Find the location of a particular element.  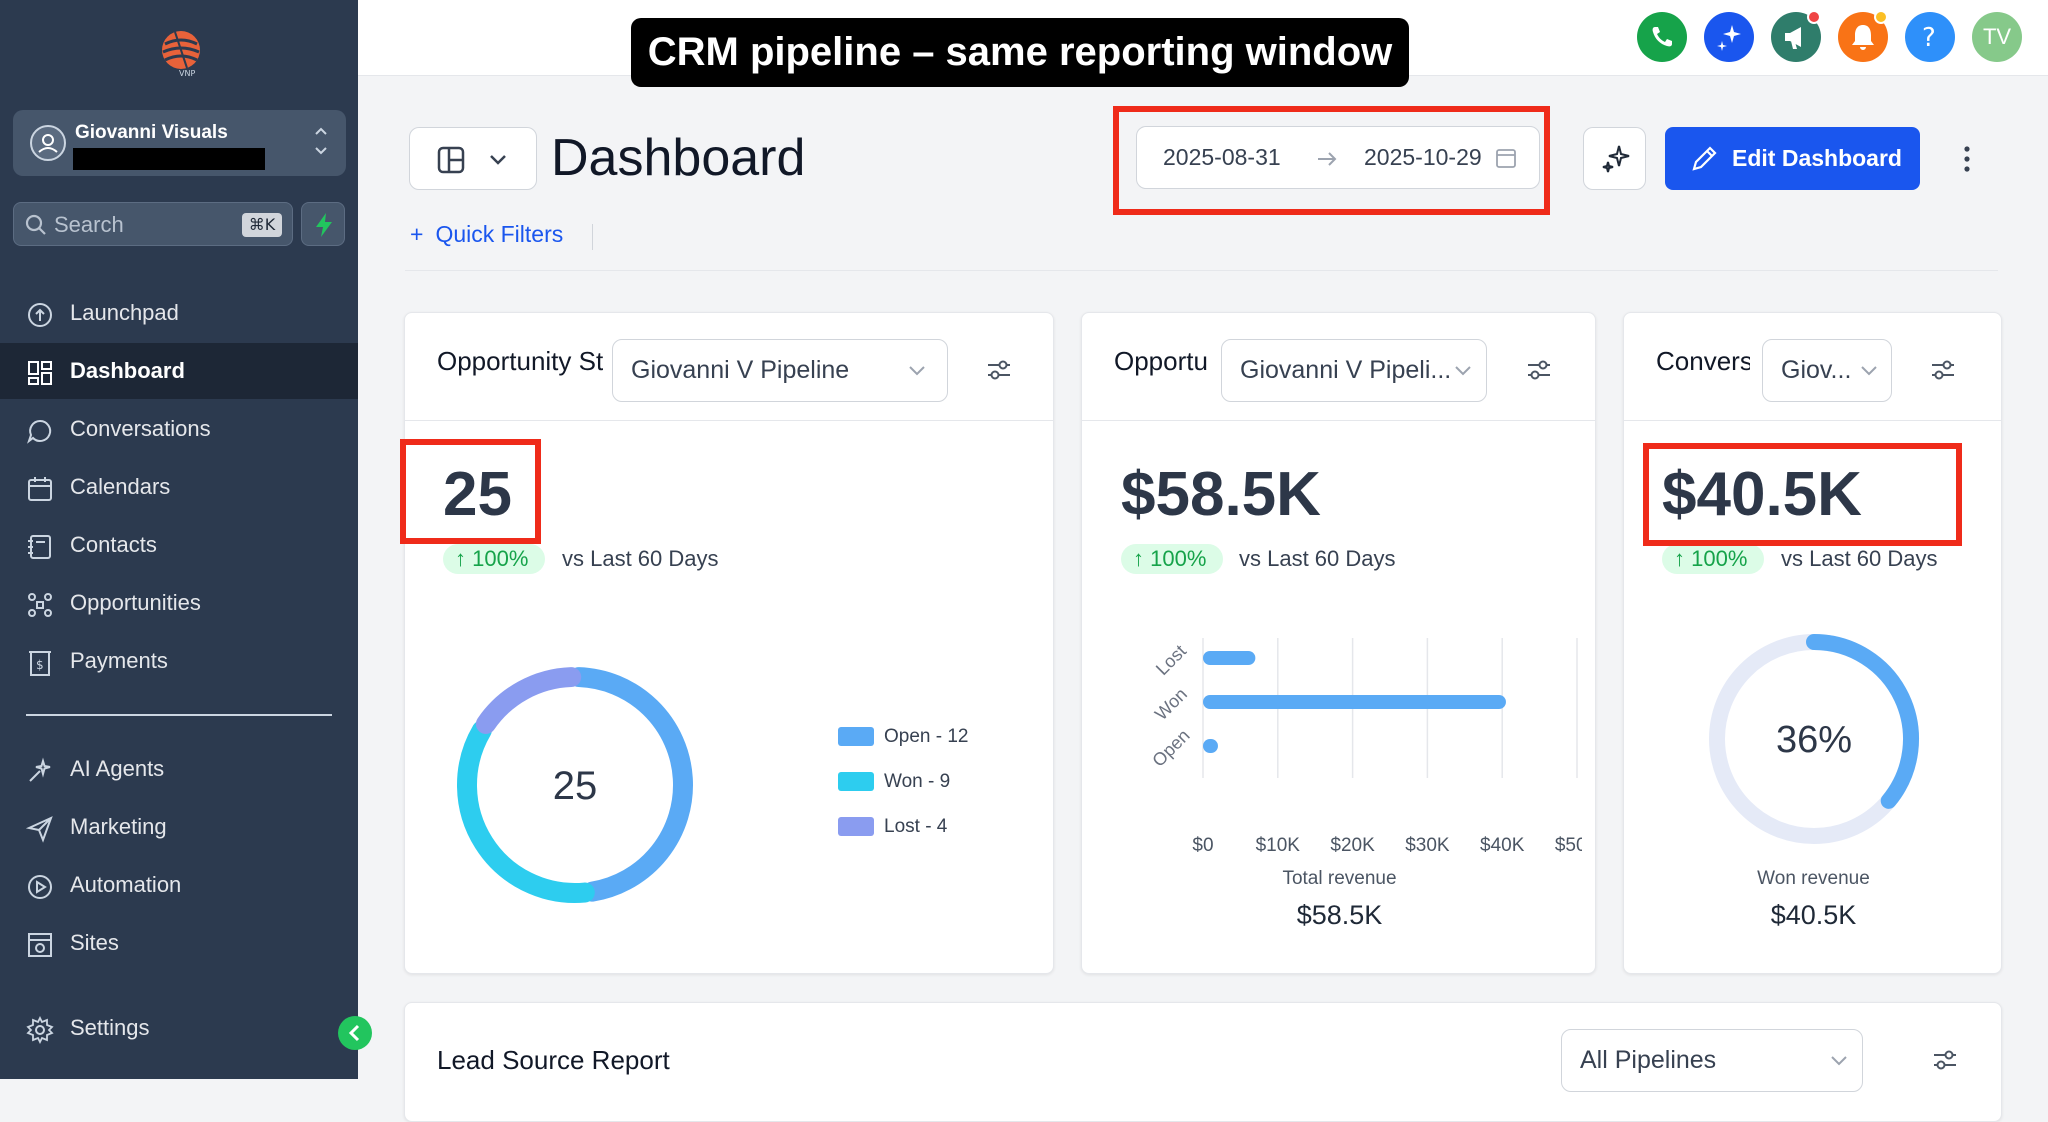

sidebar-item-ai-agents: AI Agents is located at coordinates (179, 769).